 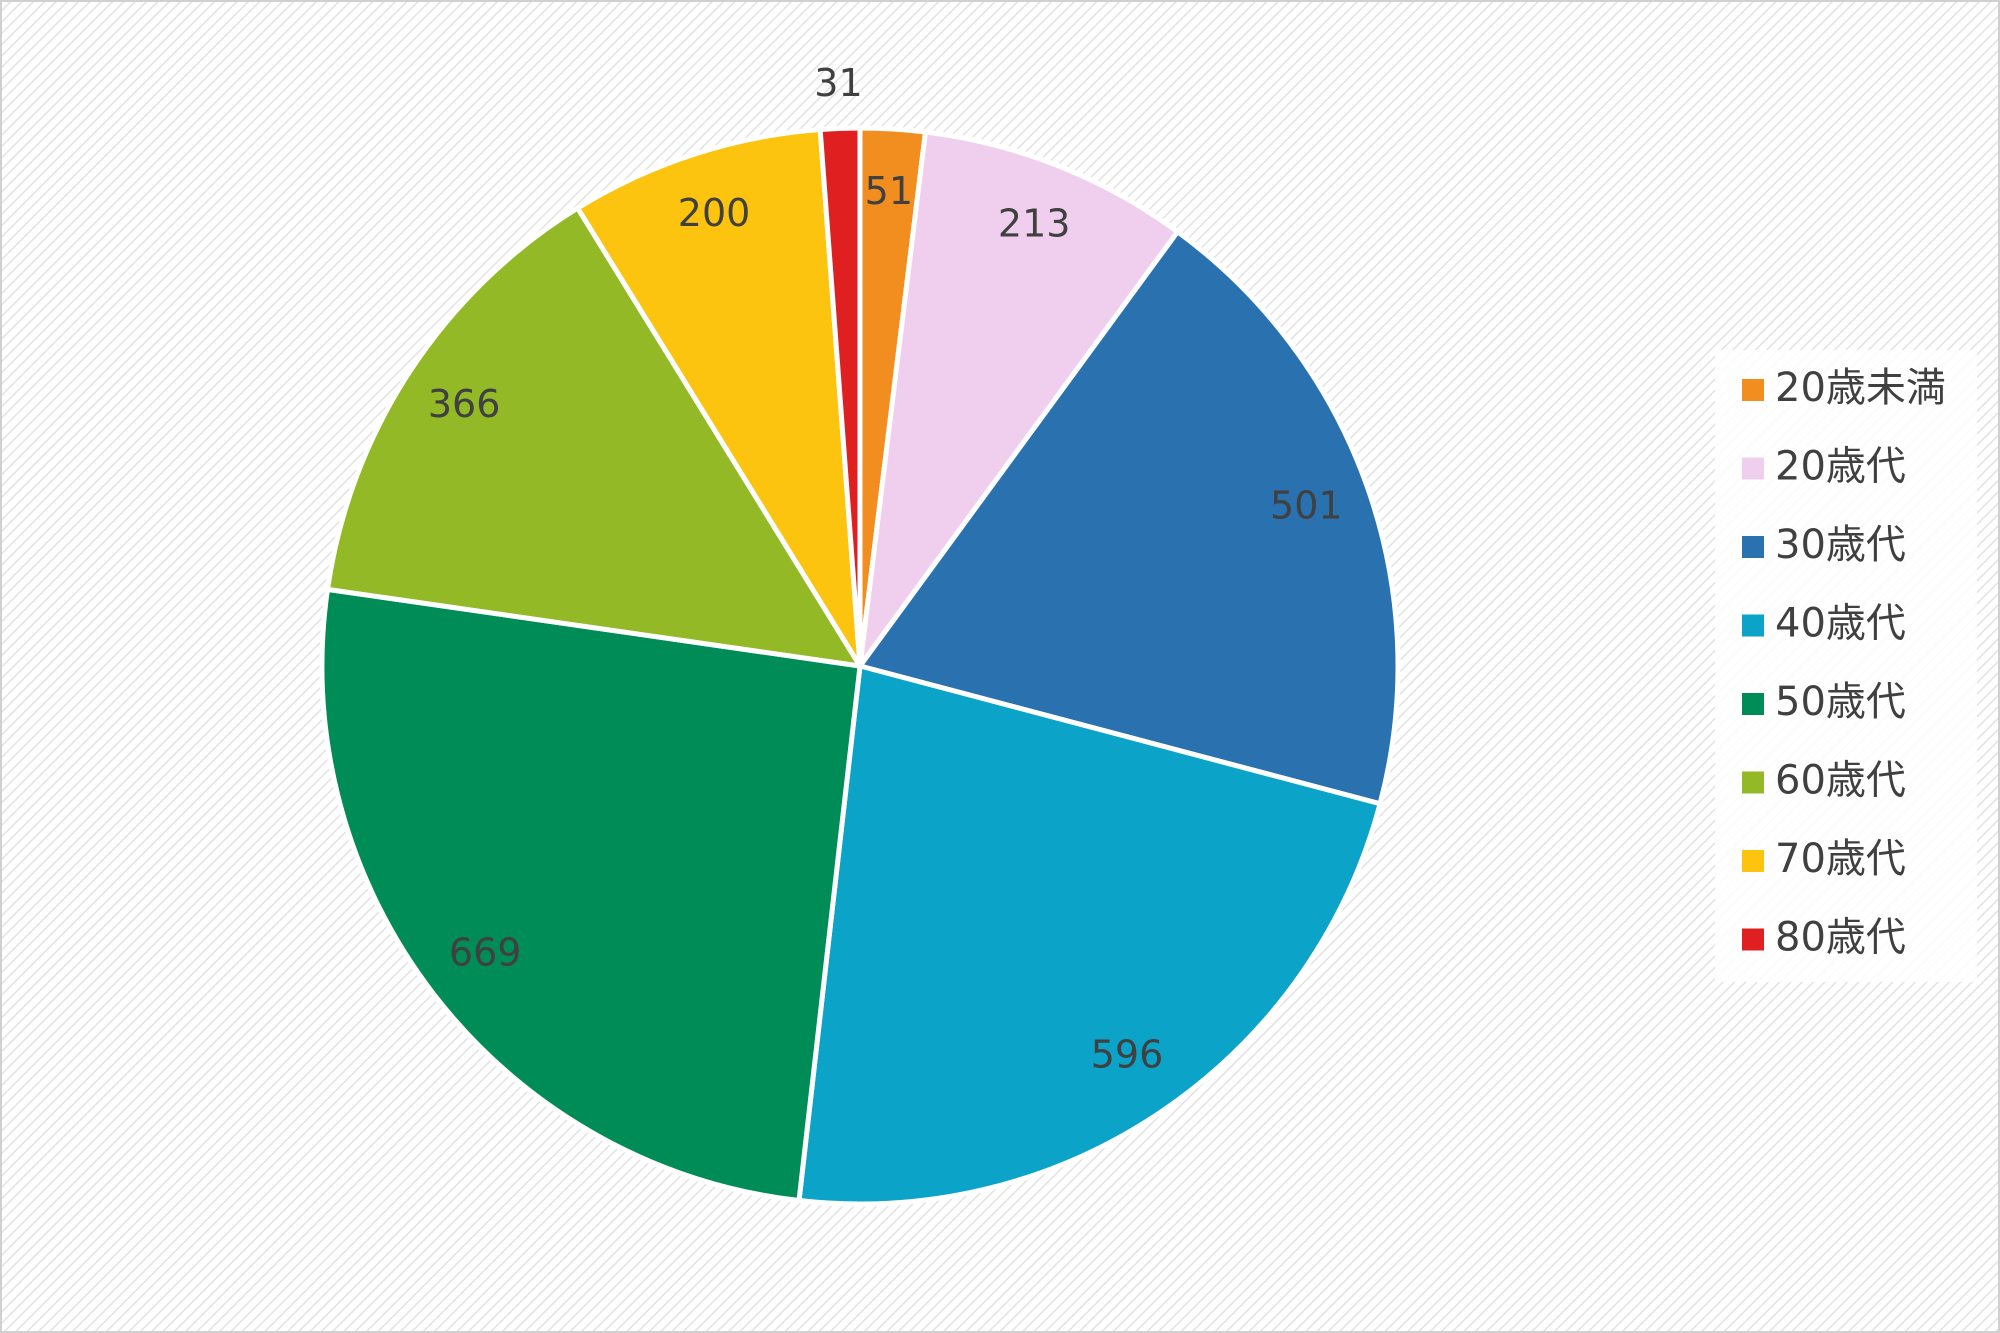 What do you see at coordinates (714, 213) in the screenshot?
I see `data-label: 200` at bounding box center [714, 213].